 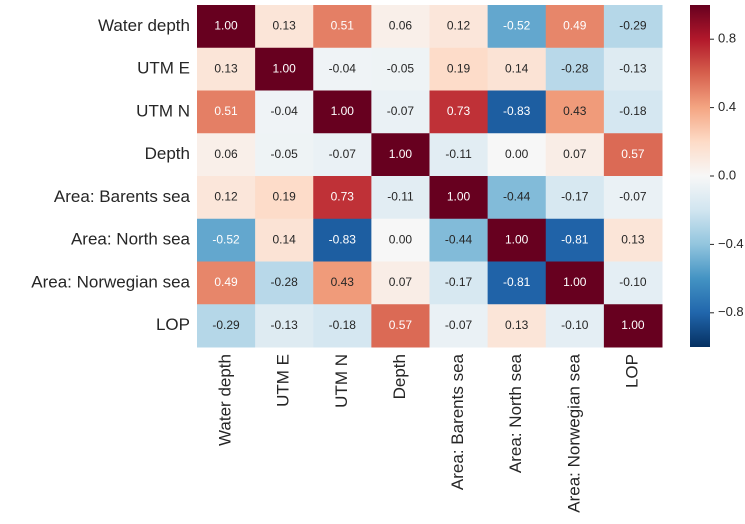 I want to click on cell-label: -0.28, so click(x=285, y=282).